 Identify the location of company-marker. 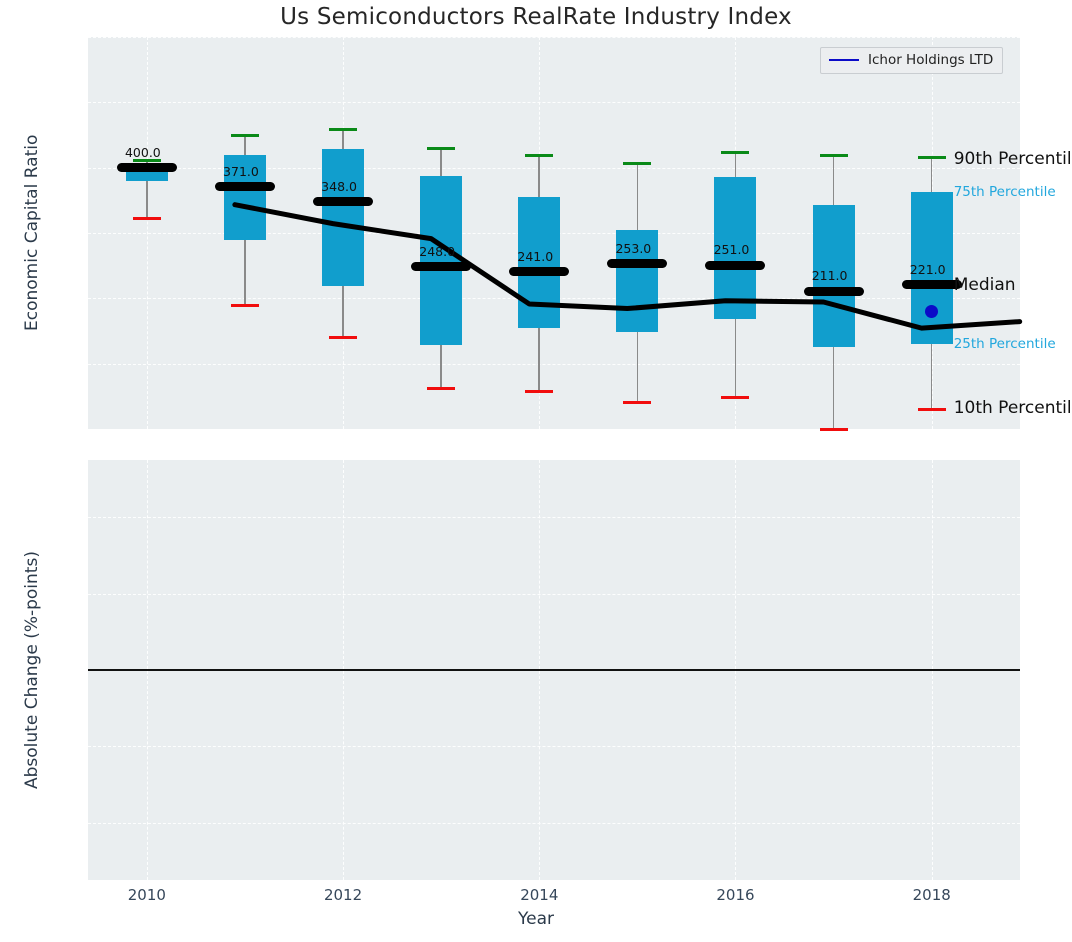
(932, 311).